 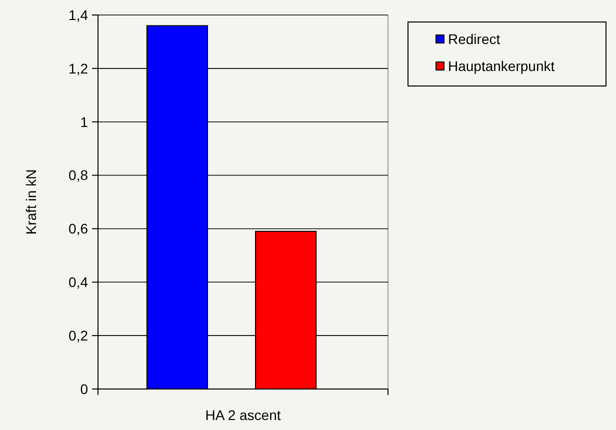 I want to click on x-tick-label: HA 2 ascent, so click(x=243, y=415).